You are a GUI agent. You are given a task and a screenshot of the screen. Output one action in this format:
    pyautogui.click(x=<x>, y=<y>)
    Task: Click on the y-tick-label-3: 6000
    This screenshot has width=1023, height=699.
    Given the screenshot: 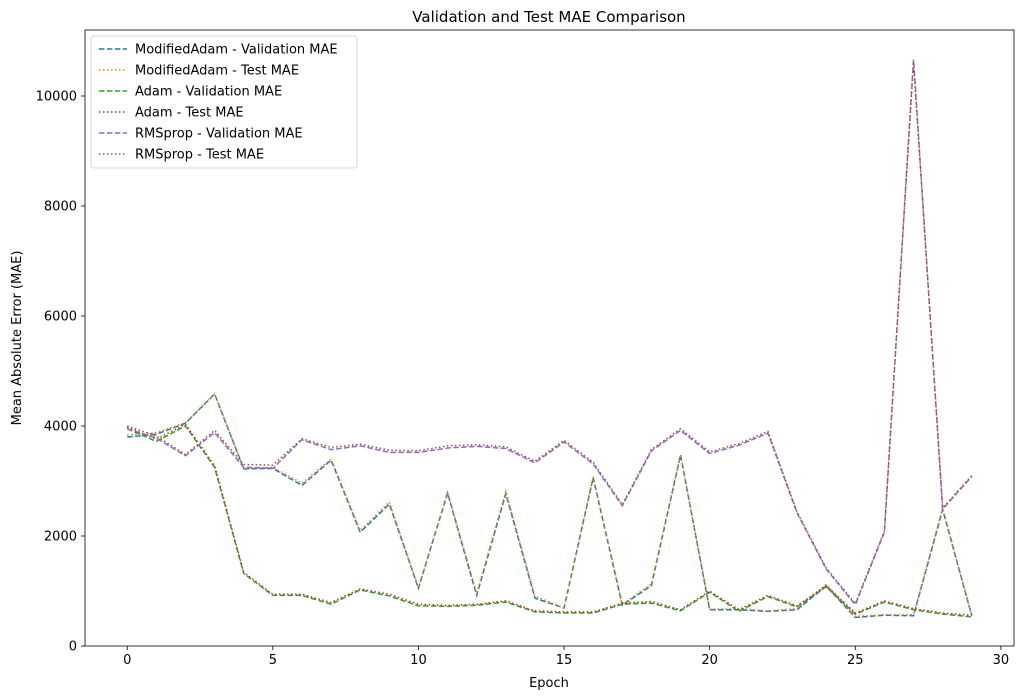 What is the action you would take?
    pyautogui.click(x=60, y=317)
    